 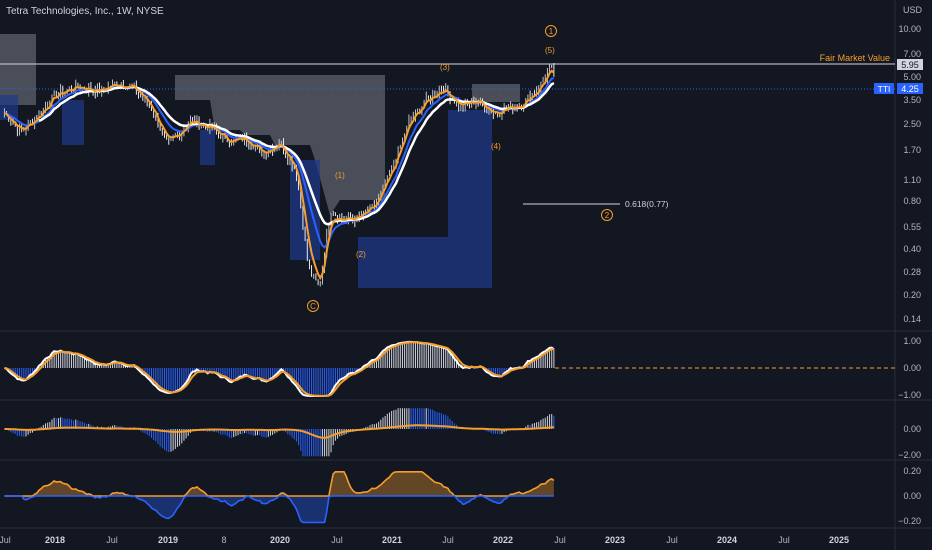 I want to click on osc1-histogram, so click(x=280, y=368).